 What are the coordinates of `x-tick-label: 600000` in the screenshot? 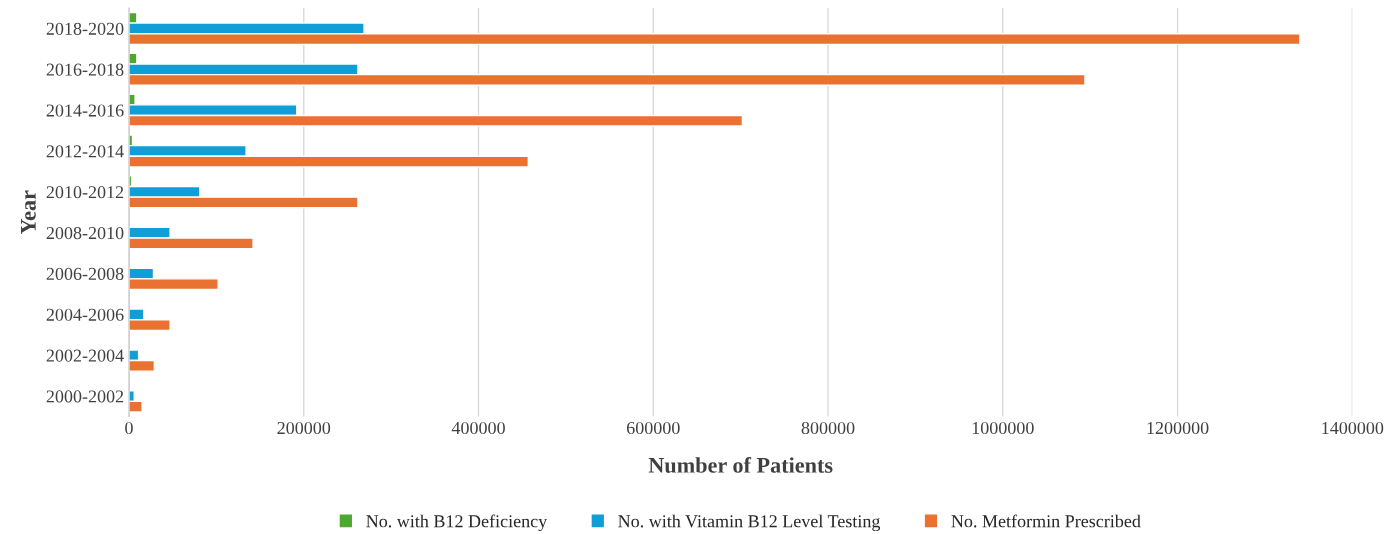 It's located at (653, 428).